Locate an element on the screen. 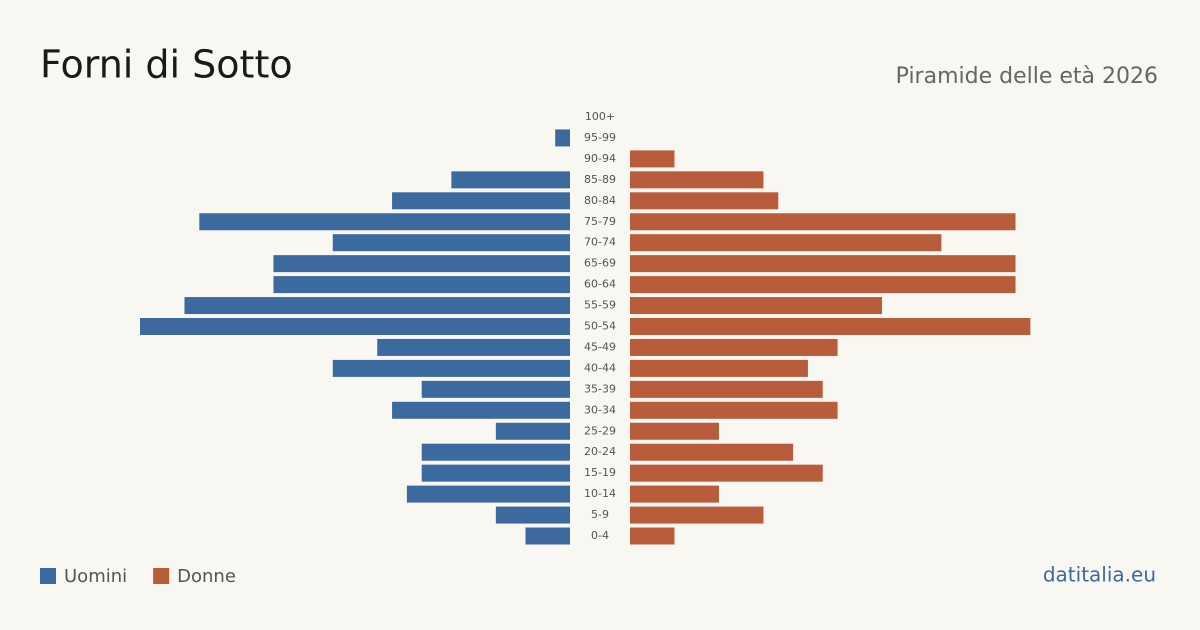 This screenshot has height=630, width=1200. age-label: 55-59 is located at coordinates (600, 305).